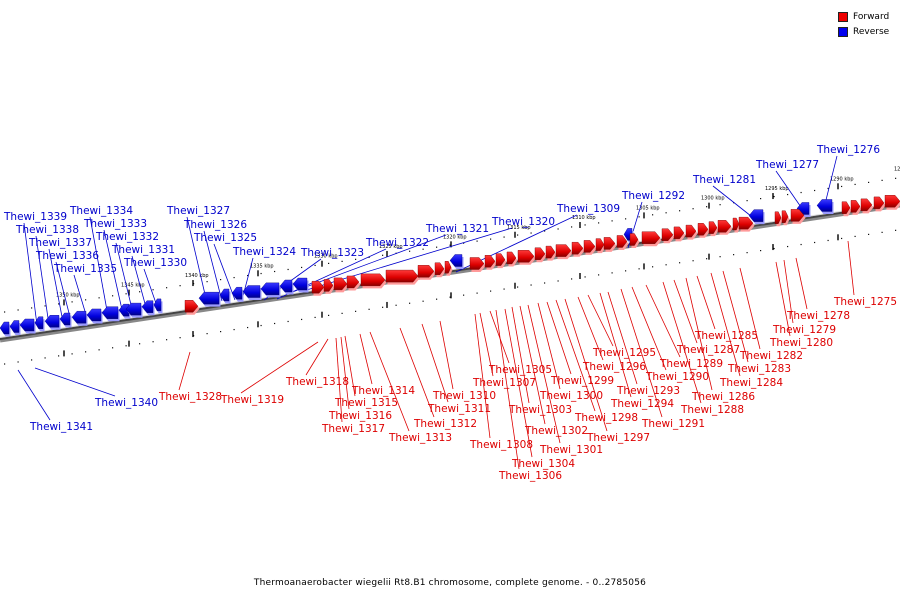 The width and height of the screenshot is (900, 600). What do you see at coordinates (848, 150) in the screenshot?
I see `reverse-gene-label-thewi-1276: Thewi_1276` at bounding box center [848, 150].